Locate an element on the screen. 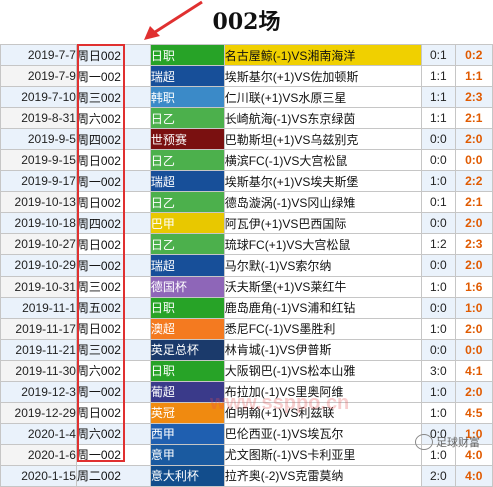  table-row: 2020-1-15 周二002 意大利杯 拉齐奥(-2)VS克雷莫纳 2:0 4:0 is located at coordinates (246, 475).